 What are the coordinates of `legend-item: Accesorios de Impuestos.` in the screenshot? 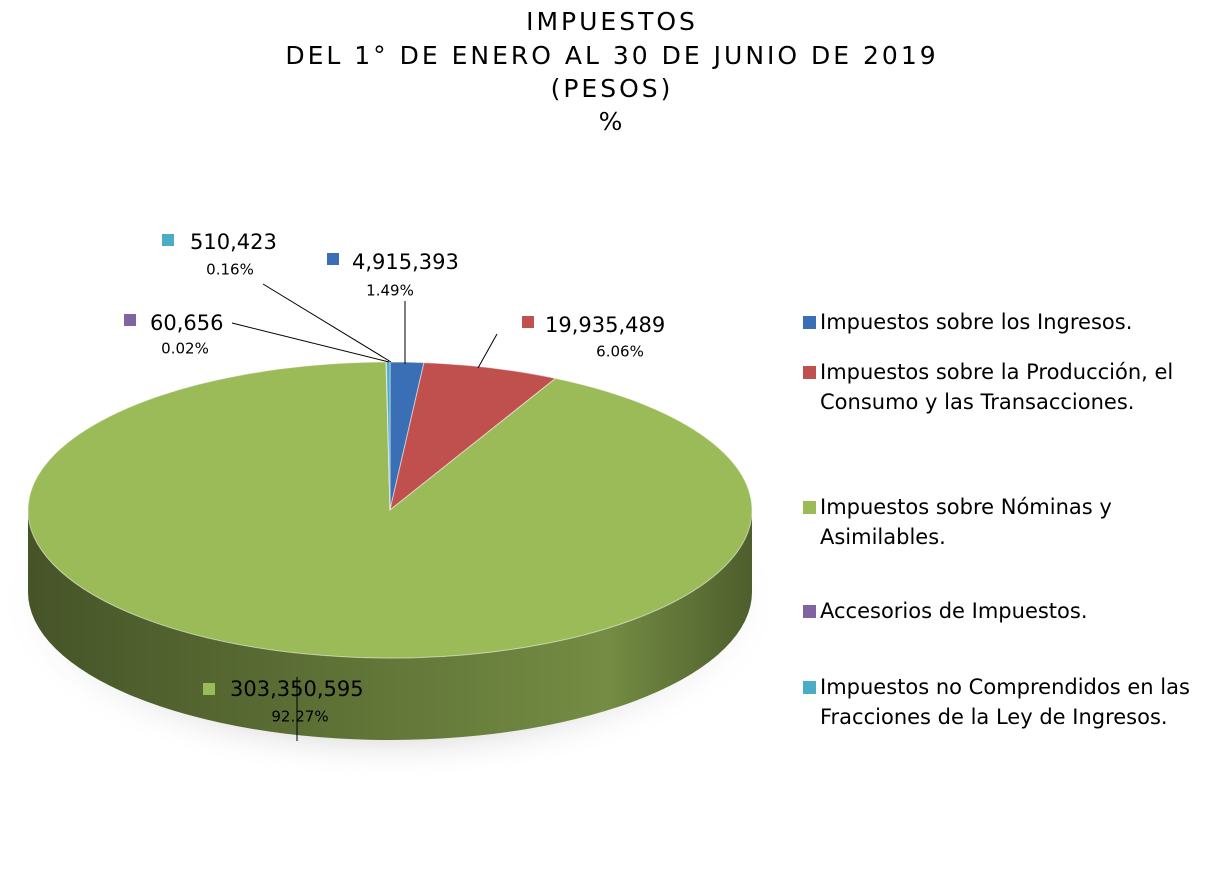 It's located at (1010, 611).